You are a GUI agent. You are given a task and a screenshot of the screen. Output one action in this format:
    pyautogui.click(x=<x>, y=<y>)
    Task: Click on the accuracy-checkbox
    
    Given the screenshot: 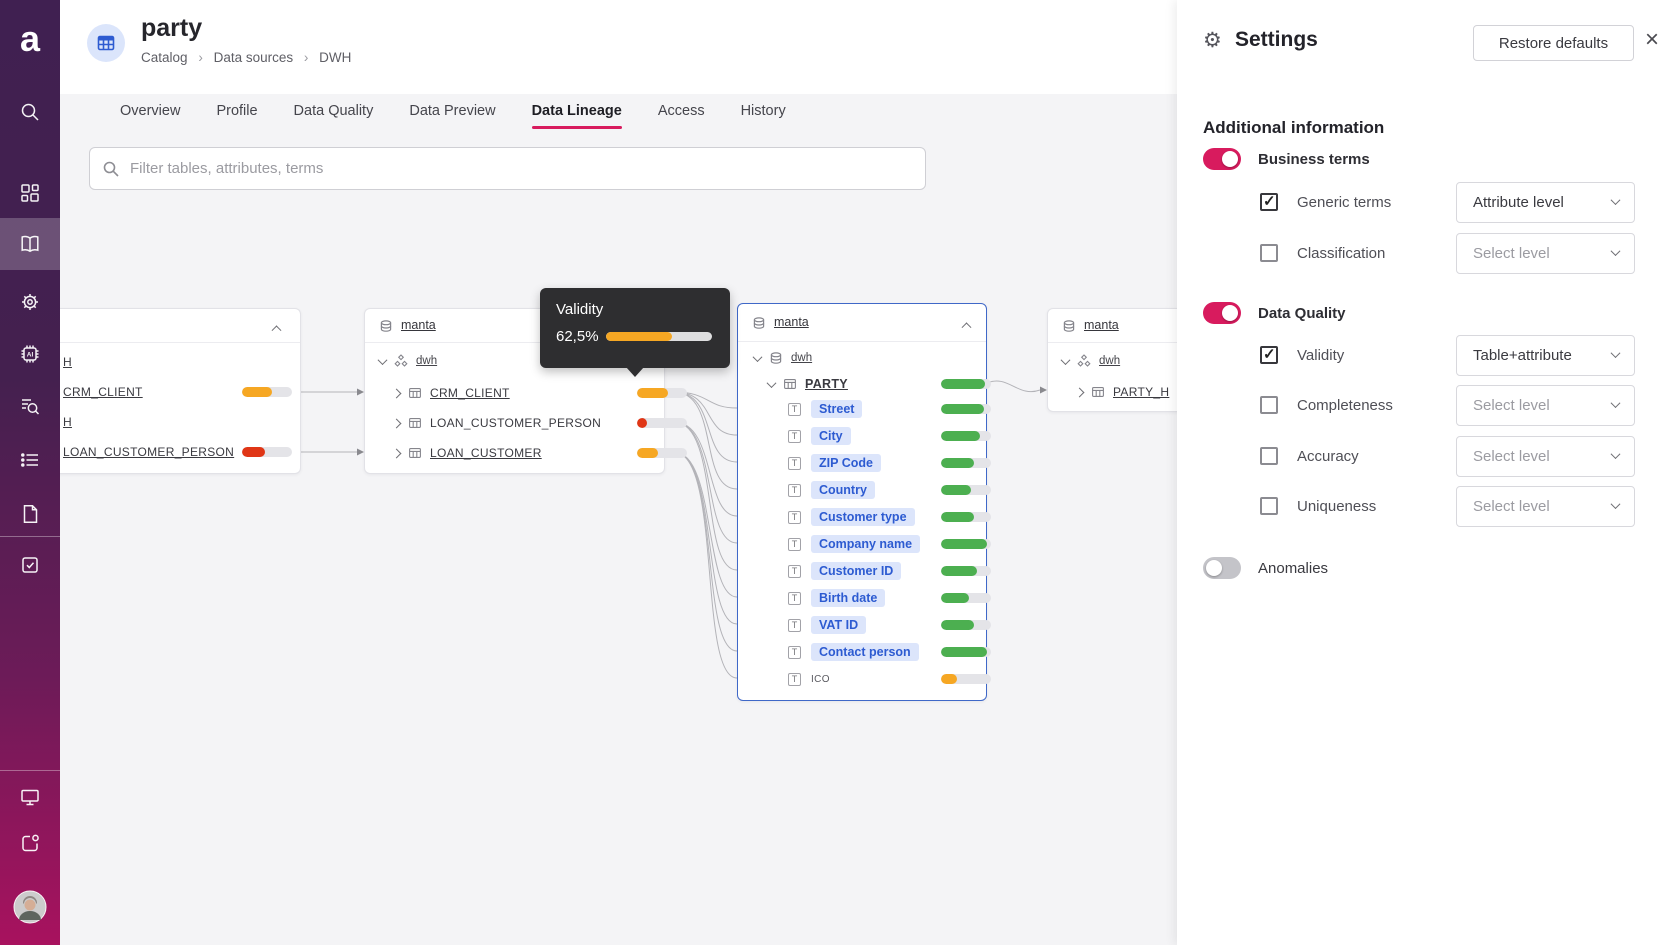 What is the action you would take?
    pyautogui.click(x=1269, y=456)
    